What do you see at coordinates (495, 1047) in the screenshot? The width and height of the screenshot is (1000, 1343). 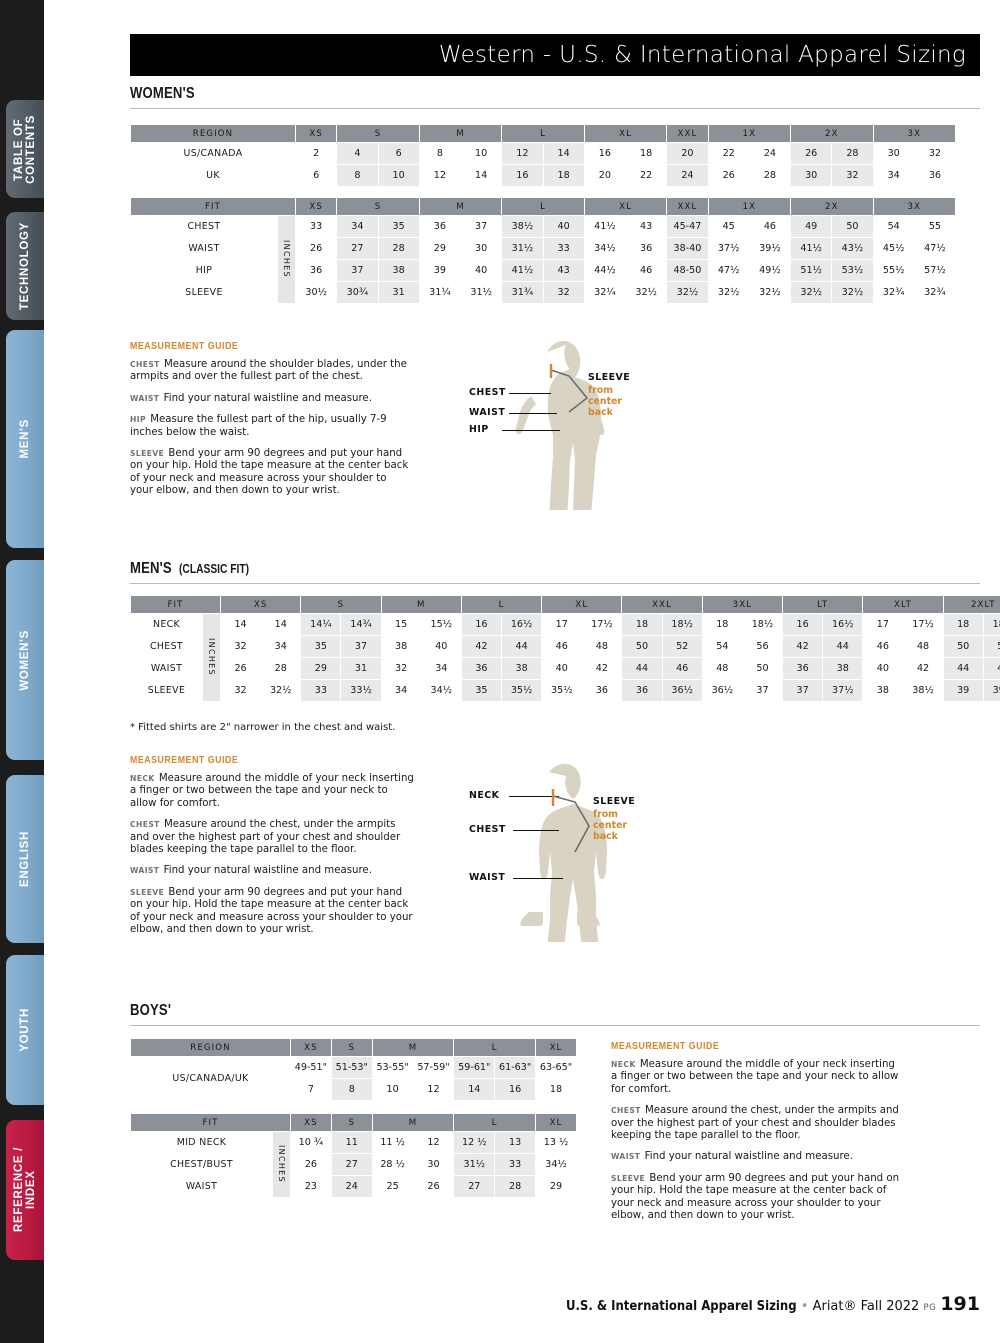 I see `boys-region-table-size-header-l: L` at bounding box center [495, 1047].